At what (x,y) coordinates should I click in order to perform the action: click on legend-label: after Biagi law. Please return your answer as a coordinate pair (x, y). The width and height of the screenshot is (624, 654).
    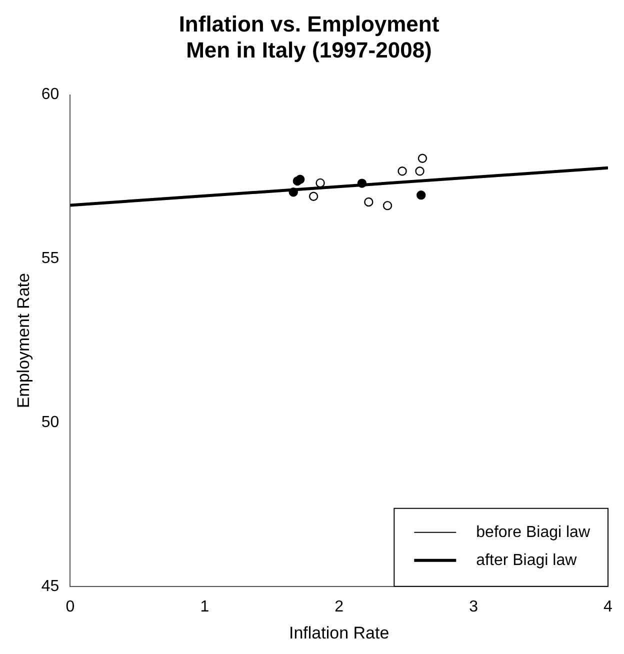
    Looking at the image, I should click on (527, 560).